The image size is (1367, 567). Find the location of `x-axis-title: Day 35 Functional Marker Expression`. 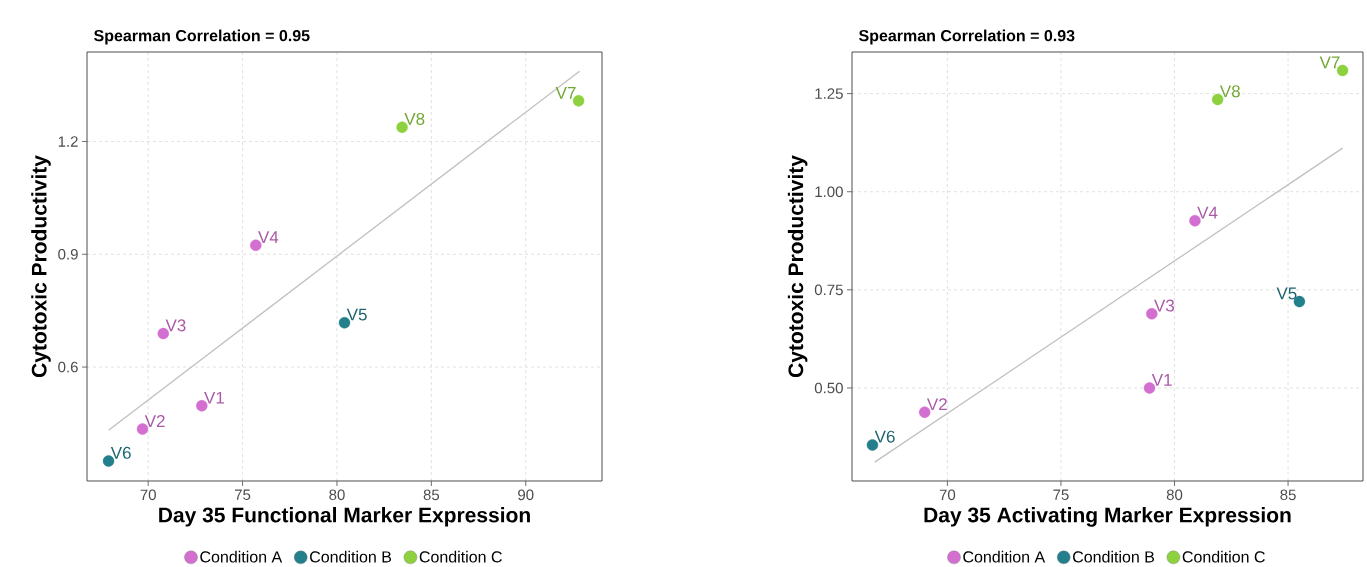

x-axis-title: Day 35 Functional Marker Expression is located at coordinates (344, 517).